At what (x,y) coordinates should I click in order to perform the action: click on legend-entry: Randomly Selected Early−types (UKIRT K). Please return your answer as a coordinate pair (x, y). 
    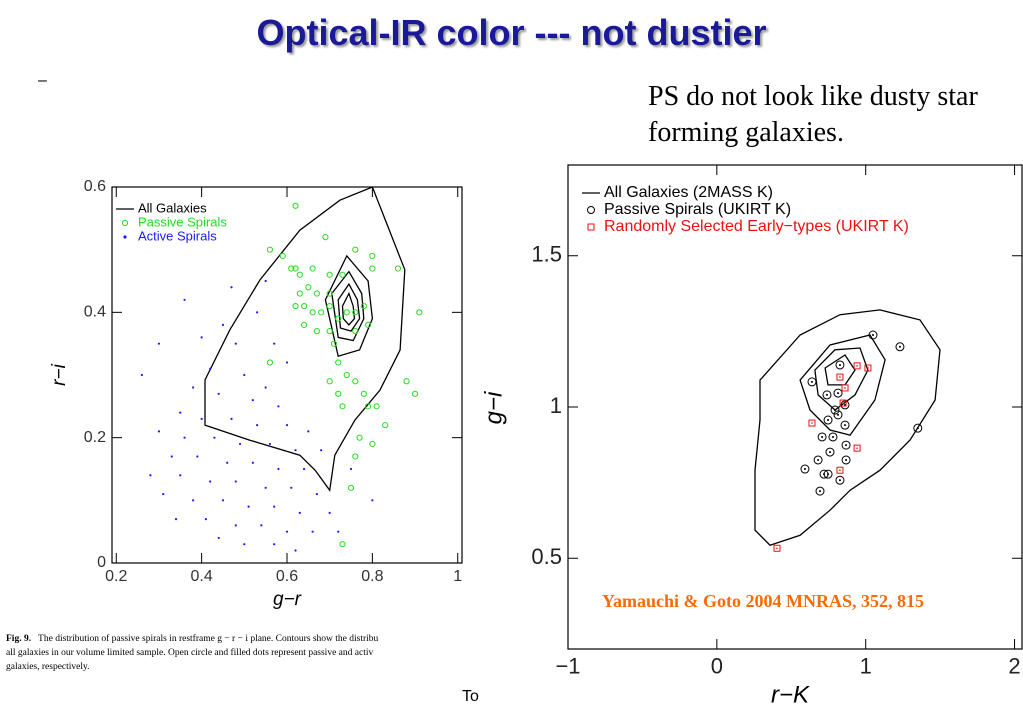
    Looking at the image, I should click on (748, 226).